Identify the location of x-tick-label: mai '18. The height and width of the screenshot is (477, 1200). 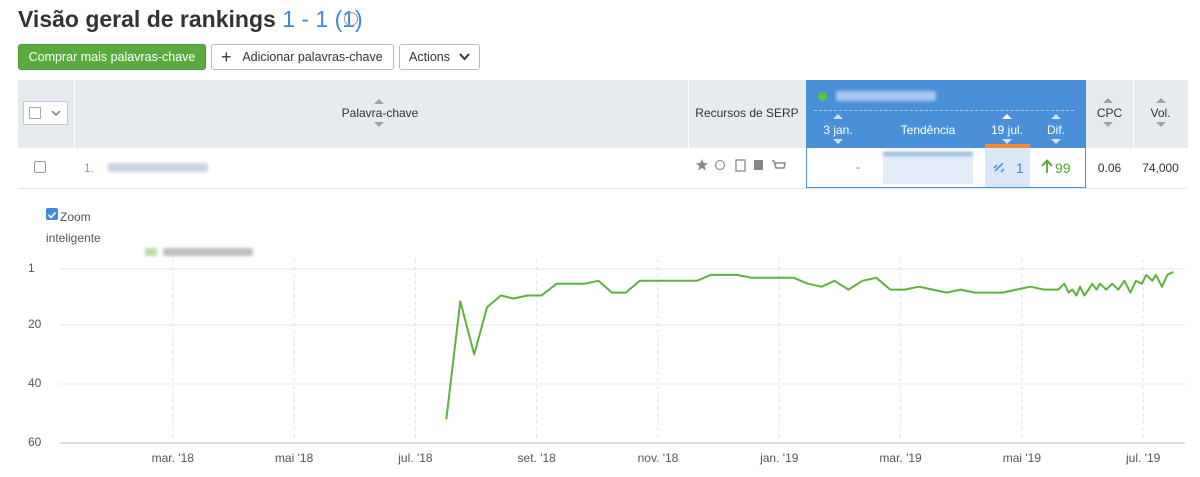
(294, 458).